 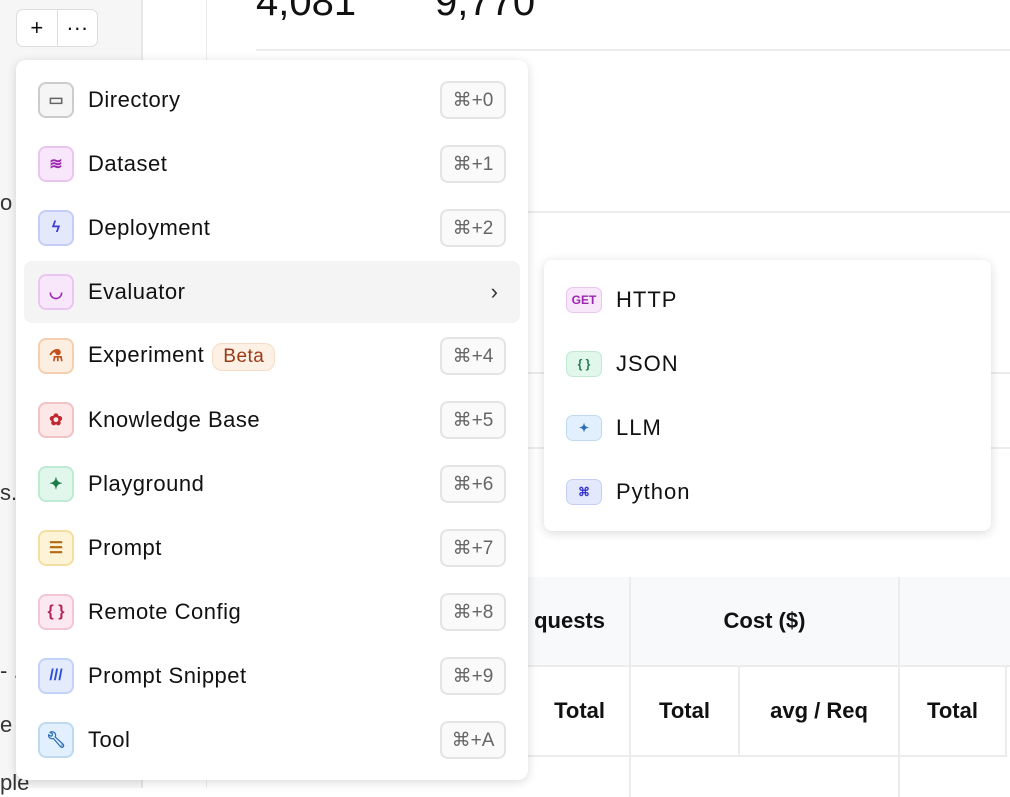 What do you see at coordinates (272, 676) in the screenshot?
I see `menu-item-prompt-snippet: /// Prompt Snippet ⌘+9` at bounding box center [272, 676].